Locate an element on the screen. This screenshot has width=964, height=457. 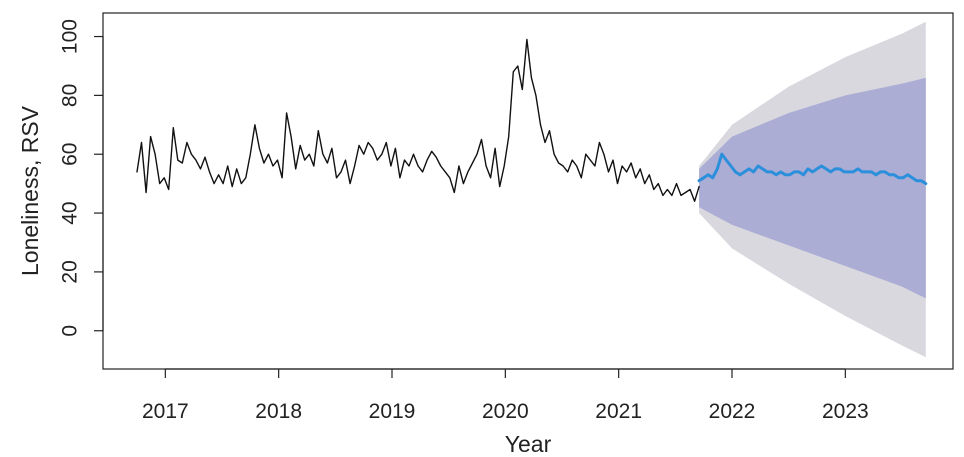
y-tick-label: 60 is located at coordinates (70, 154).